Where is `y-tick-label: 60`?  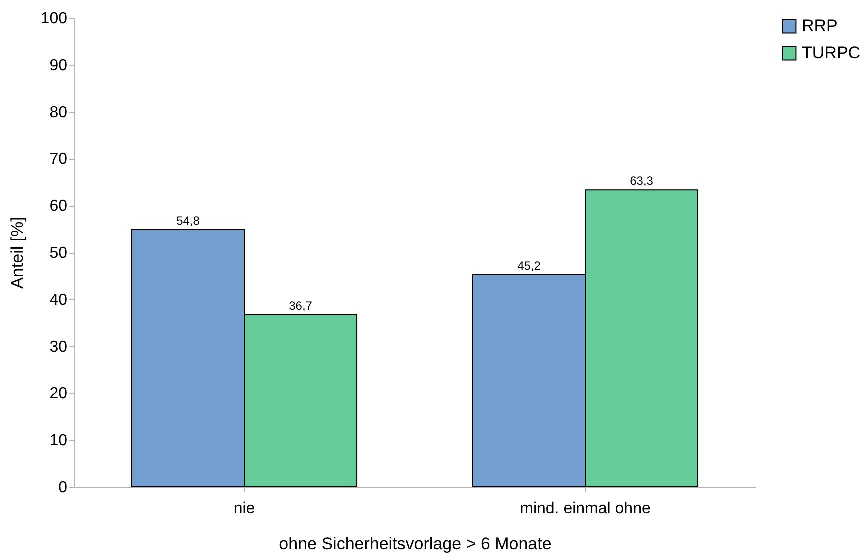
y-tick-label: 60 is located at coordinates (59, 207).